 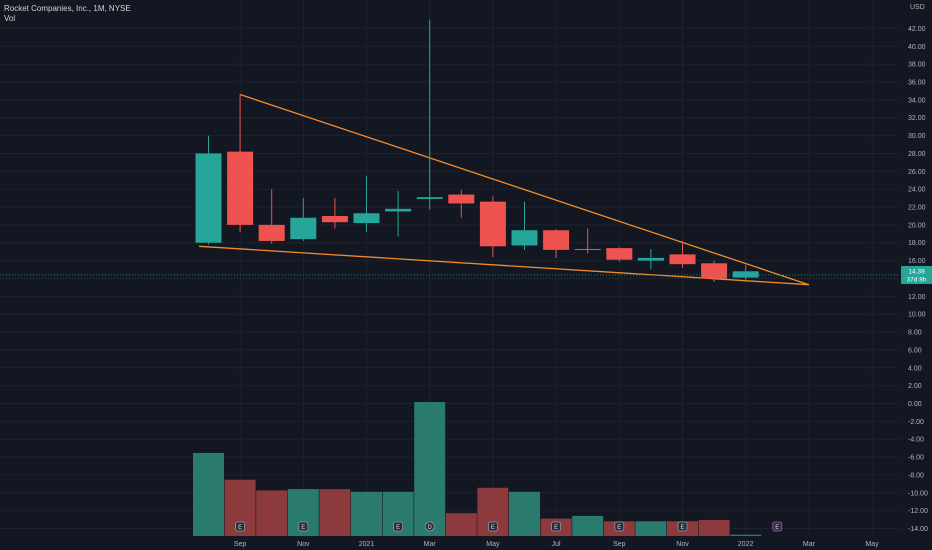 I want to click on y-tick-label: 18.00, so click(x=917, y=243).